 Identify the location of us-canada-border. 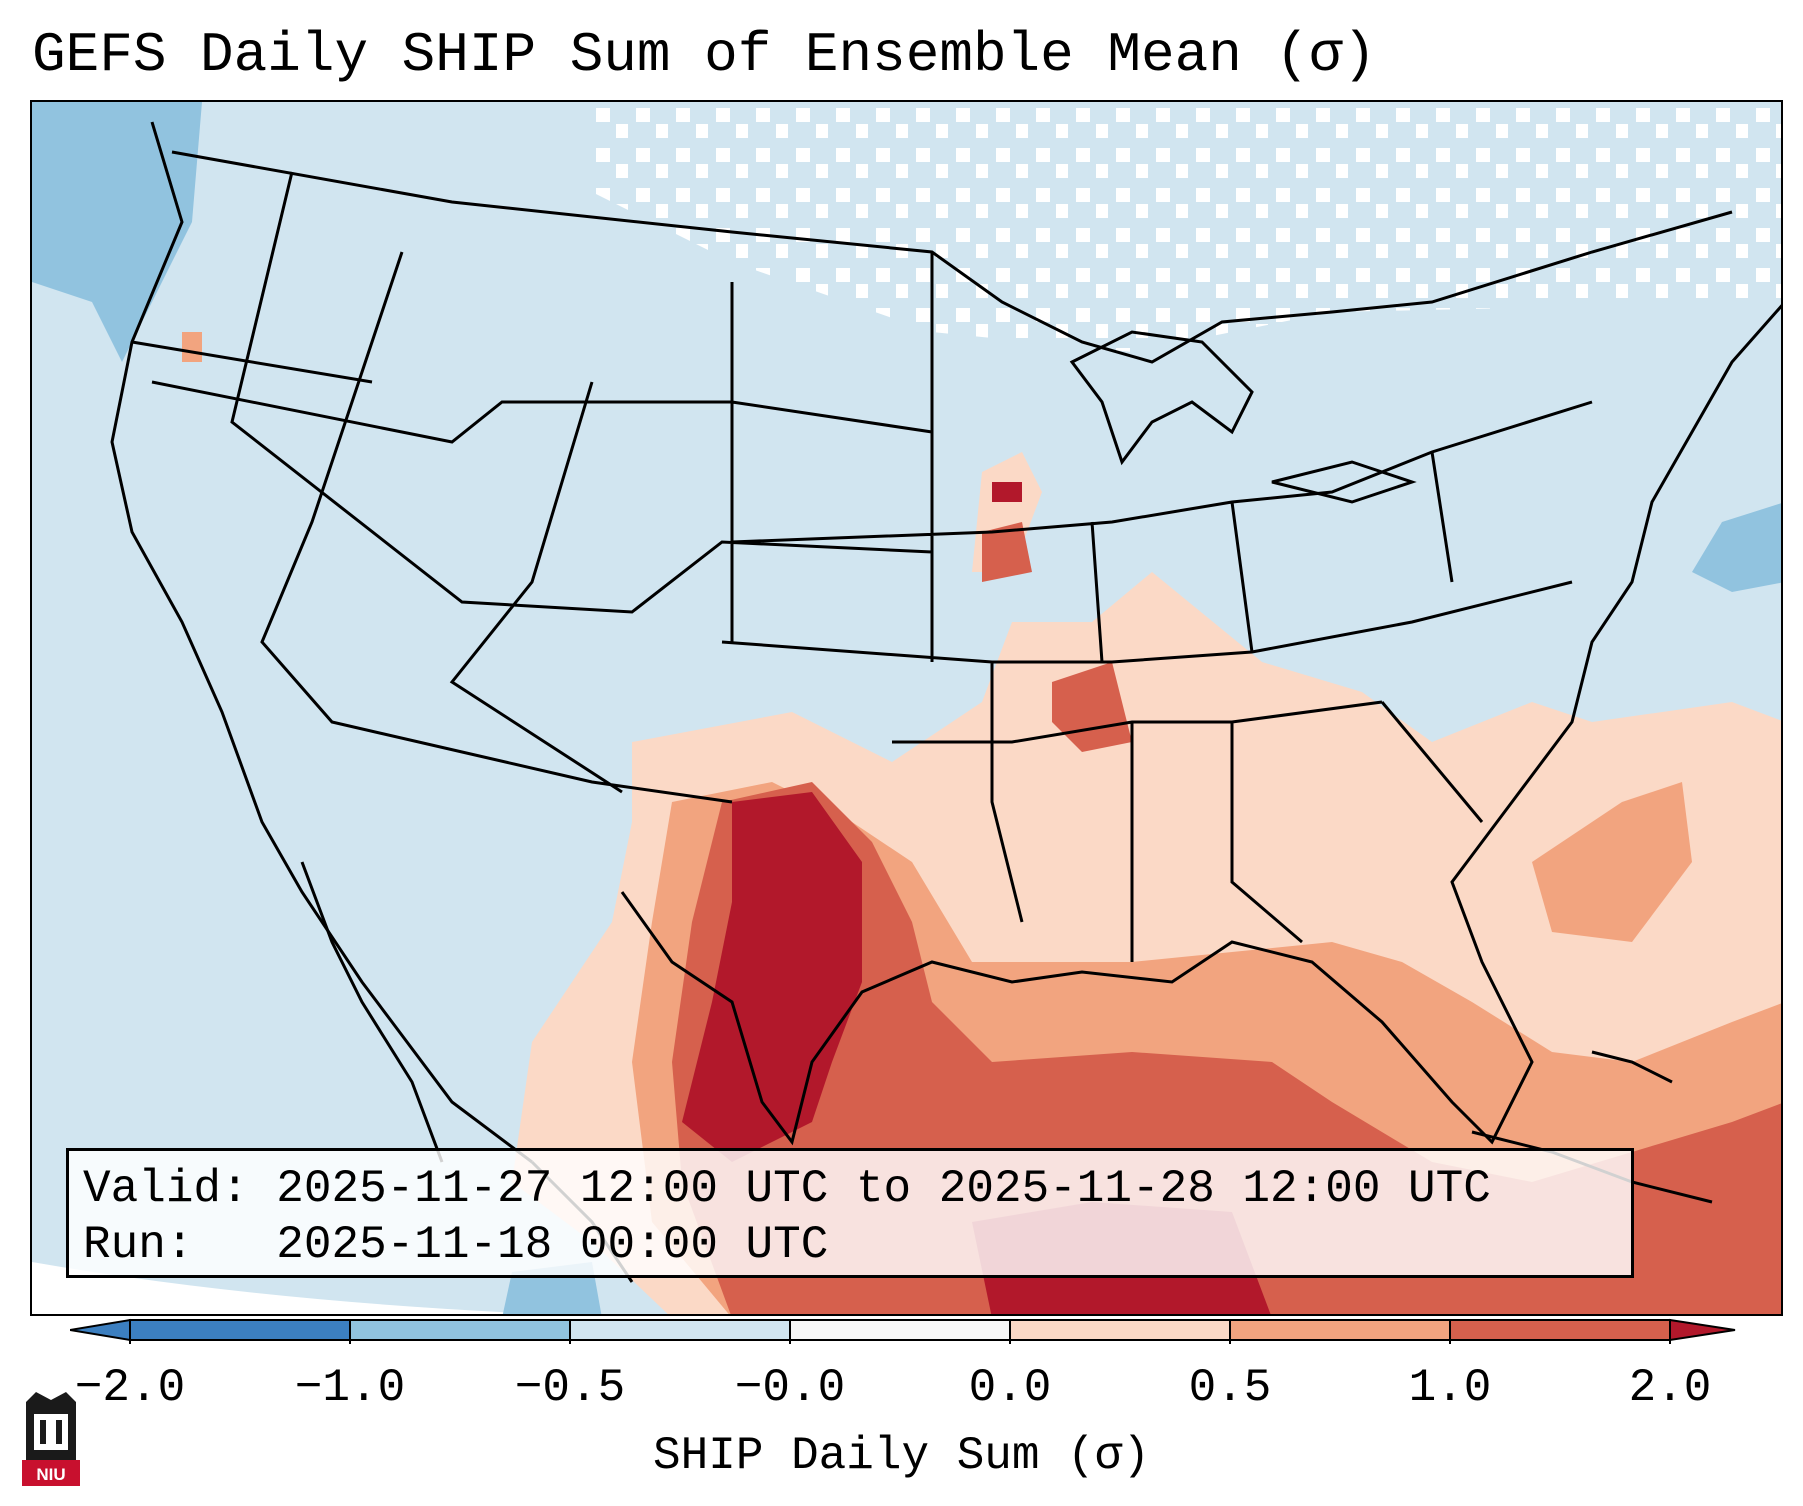
(952, 257).